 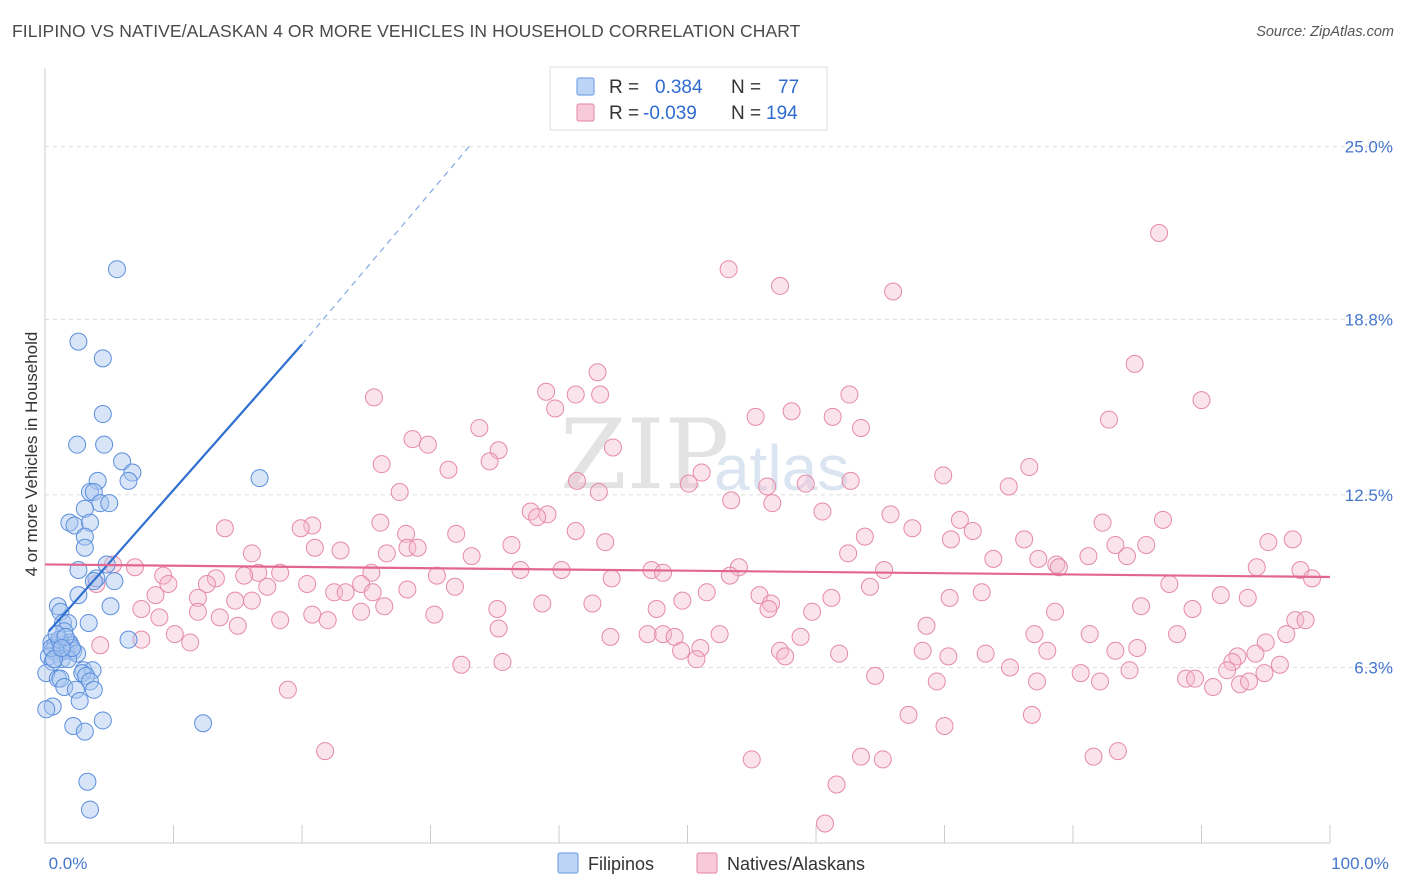 I want to click on y-tick-label-0: 6.3%, so click(x=1373, y=668).